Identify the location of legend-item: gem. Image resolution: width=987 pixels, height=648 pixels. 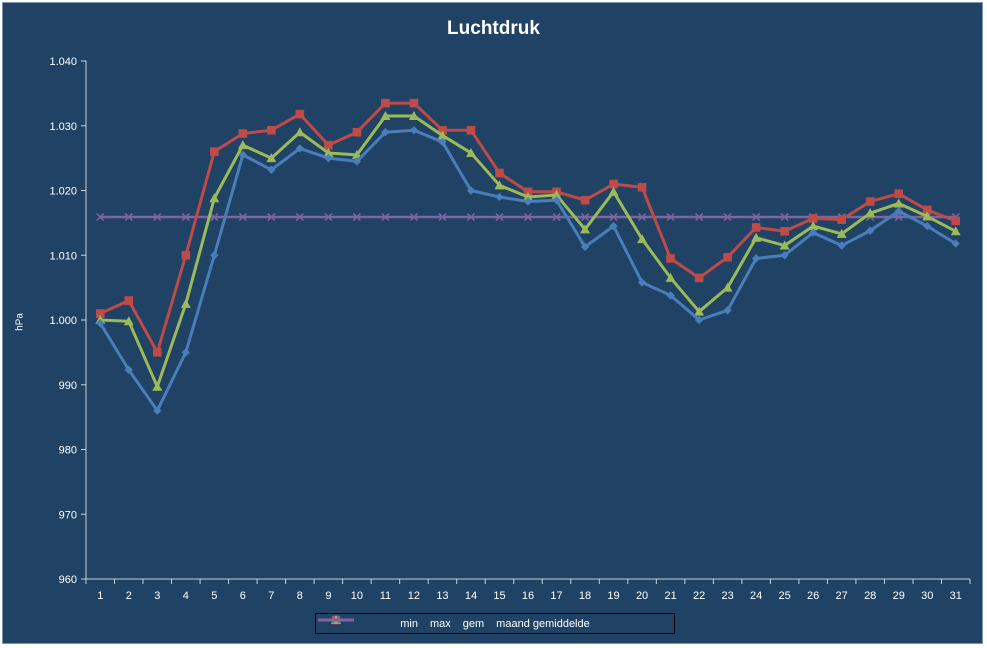
(401, 622).